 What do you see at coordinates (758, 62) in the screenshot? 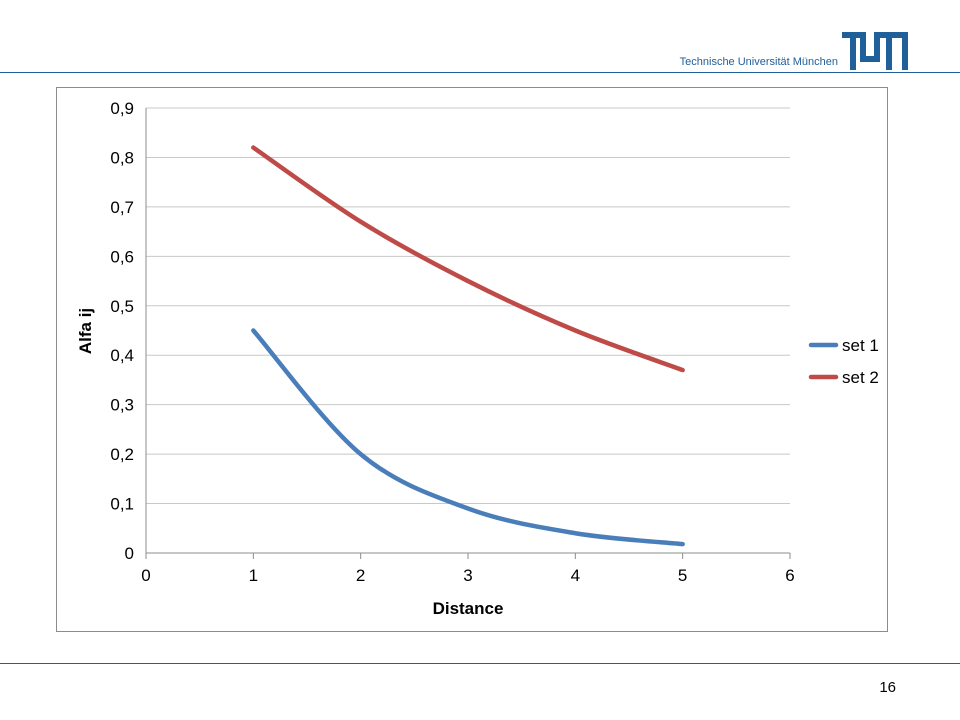
I see `university-name: Technische Universität München` at bounding box center [758, 62].